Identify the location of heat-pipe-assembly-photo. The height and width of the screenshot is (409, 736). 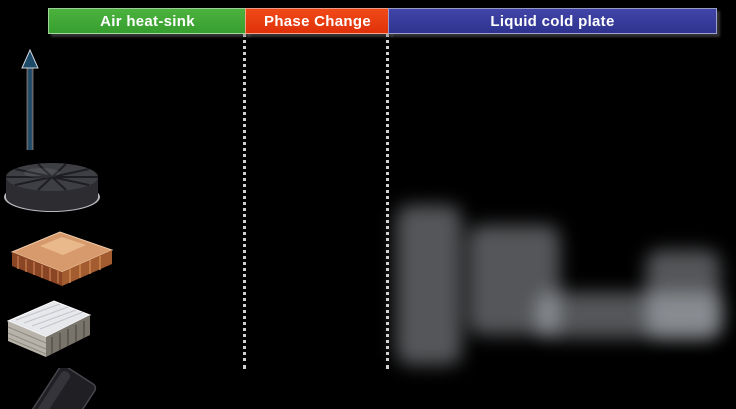
(368, 387).